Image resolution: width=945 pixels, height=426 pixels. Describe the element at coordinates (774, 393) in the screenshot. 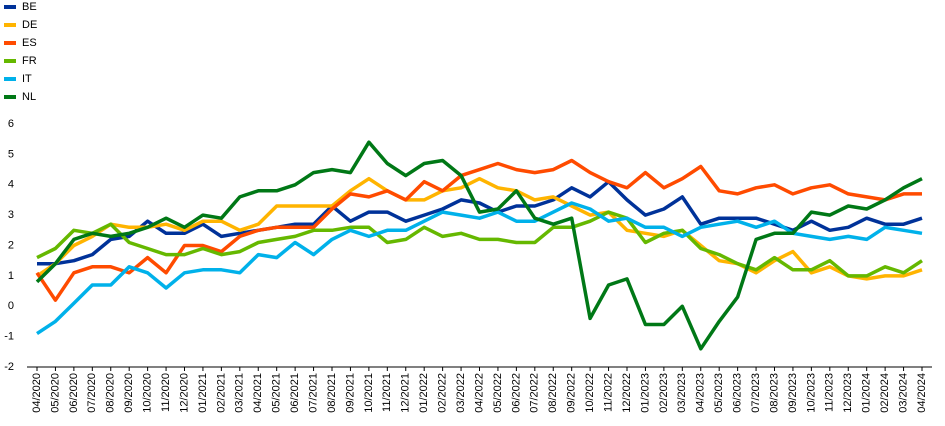

I see `x-tick-label: 08/2023` at that location.